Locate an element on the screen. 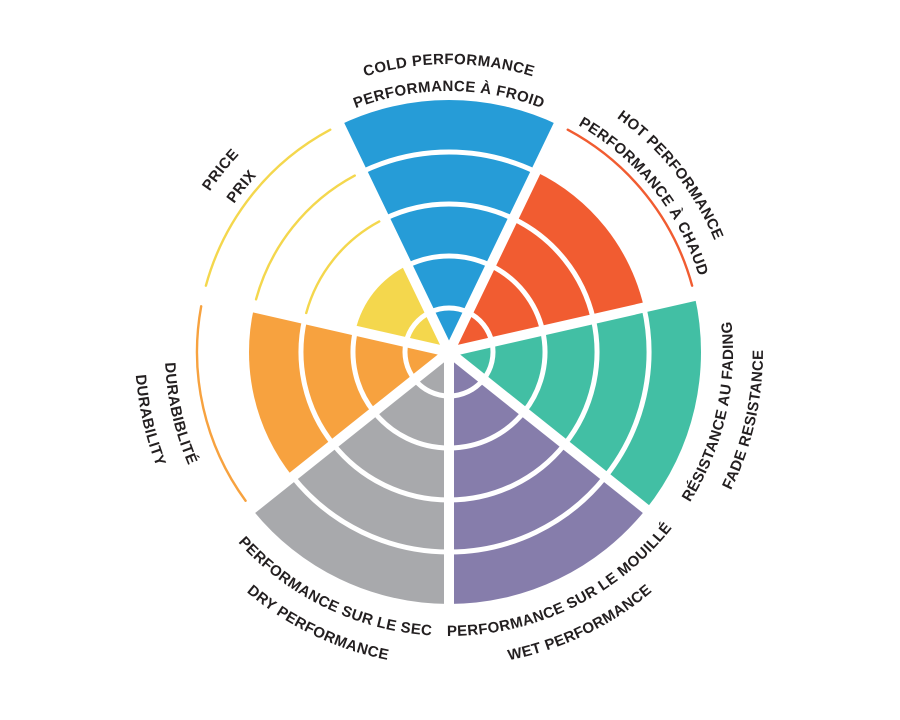  sector-wet-performance is located at coordinates (547, 478).